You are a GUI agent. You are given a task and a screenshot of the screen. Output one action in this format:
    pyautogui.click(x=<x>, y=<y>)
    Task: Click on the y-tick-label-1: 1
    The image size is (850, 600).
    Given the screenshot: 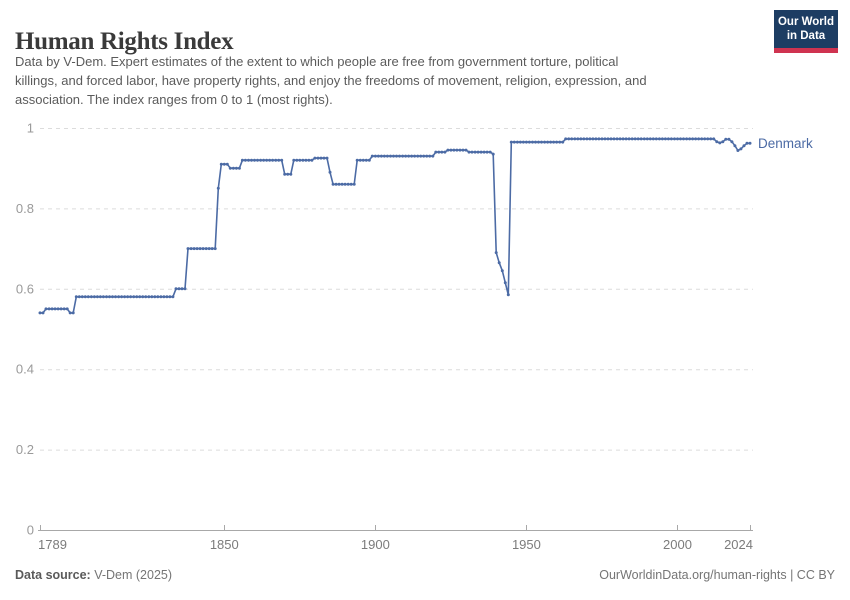 What is the action you would take?
    pyautogui.click(x=30, y=128)
    